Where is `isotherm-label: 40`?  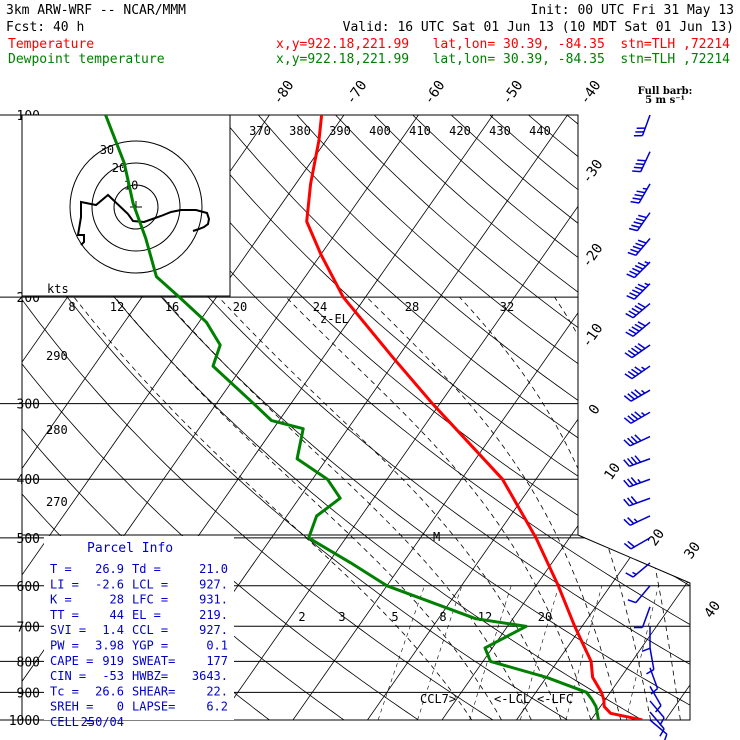 isotherm-label: 40 is located at coordinates (712, 609).